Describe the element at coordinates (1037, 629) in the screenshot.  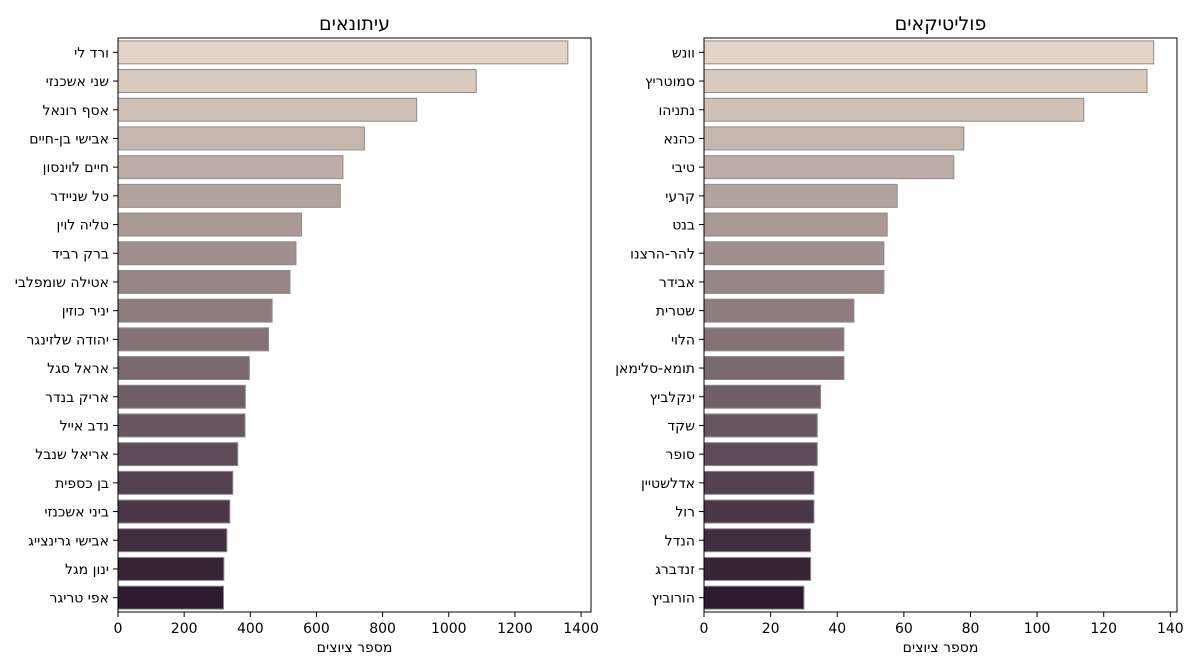
I see `politicians-x-tick-label: 100` at that location.